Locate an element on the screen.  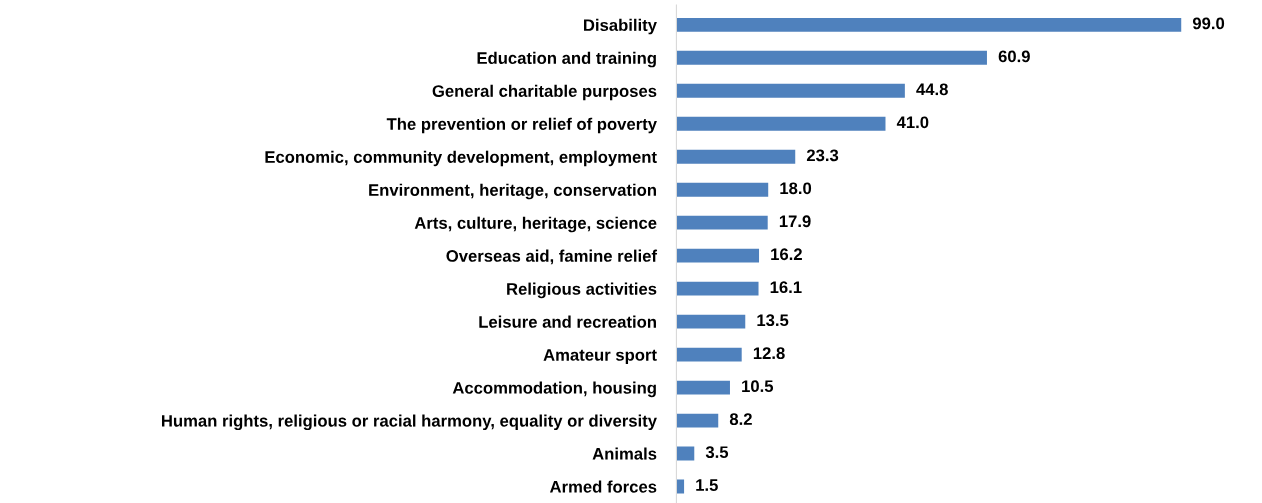
y-tick-label: Armed forces is located at coordinates (603, 486).